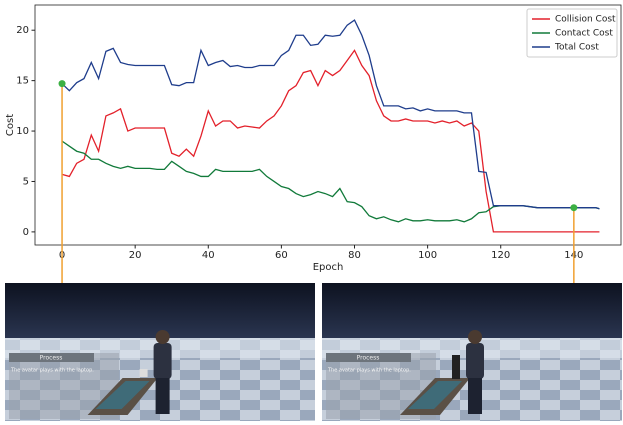  I want to click on x-tick-label: 60, so click(281, 255).